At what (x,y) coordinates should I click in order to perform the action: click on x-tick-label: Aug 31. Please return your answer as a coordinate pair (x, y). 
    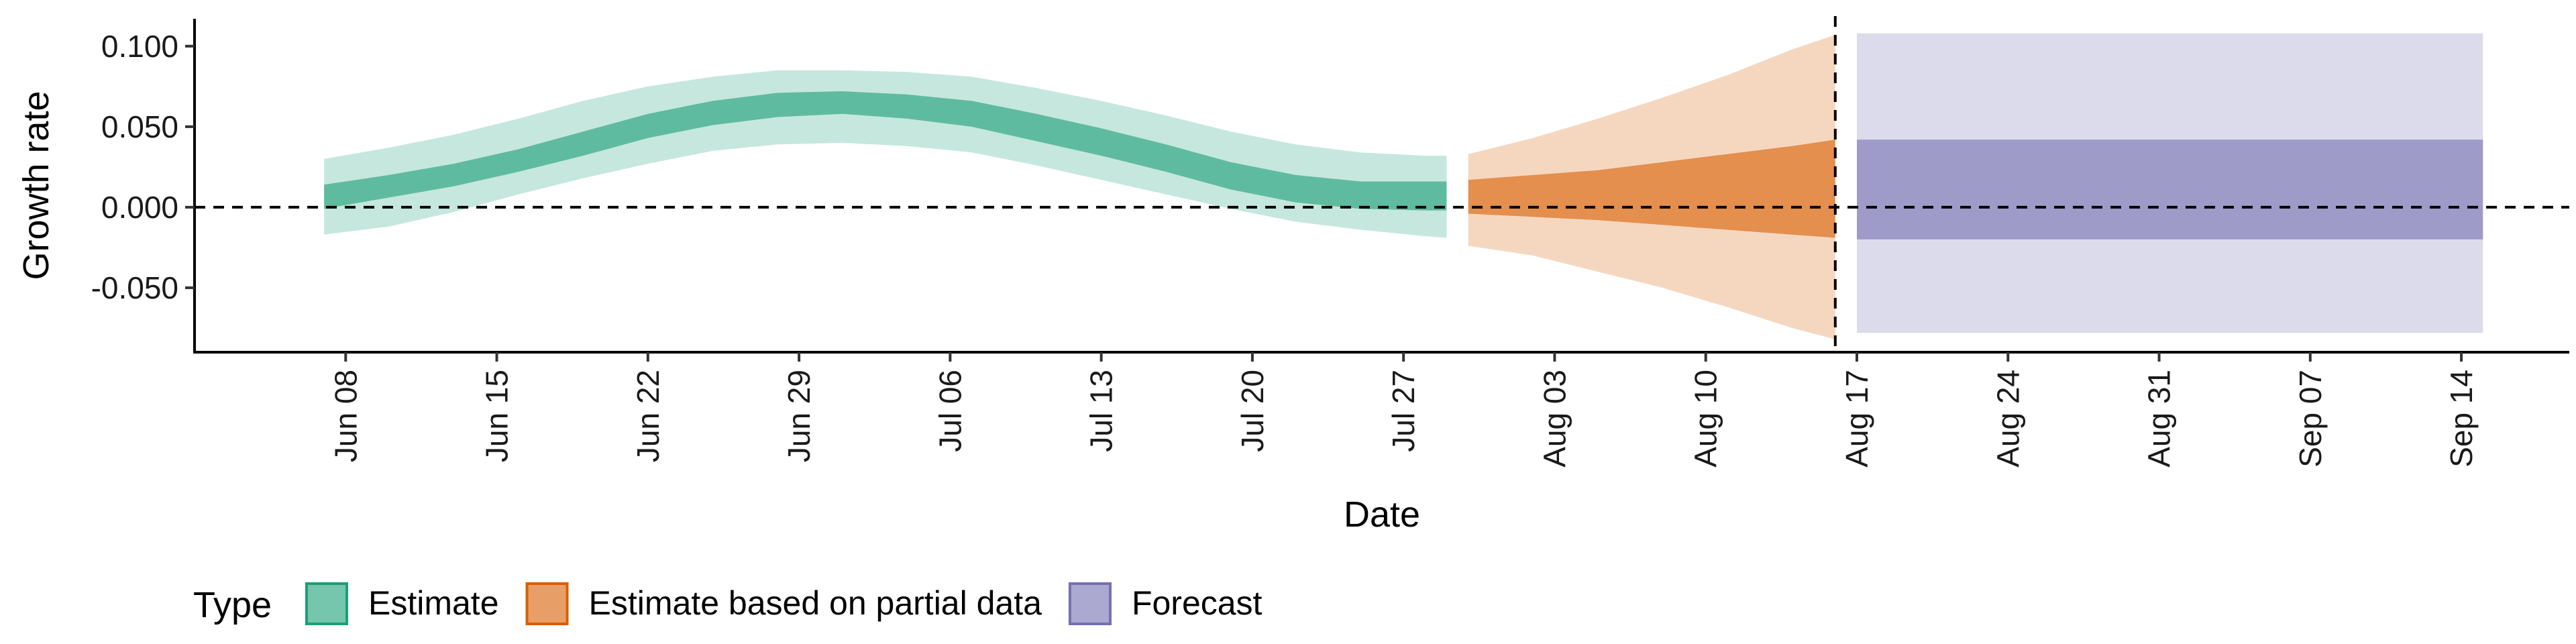
    Looking at the image, I should click on (2159, 419).